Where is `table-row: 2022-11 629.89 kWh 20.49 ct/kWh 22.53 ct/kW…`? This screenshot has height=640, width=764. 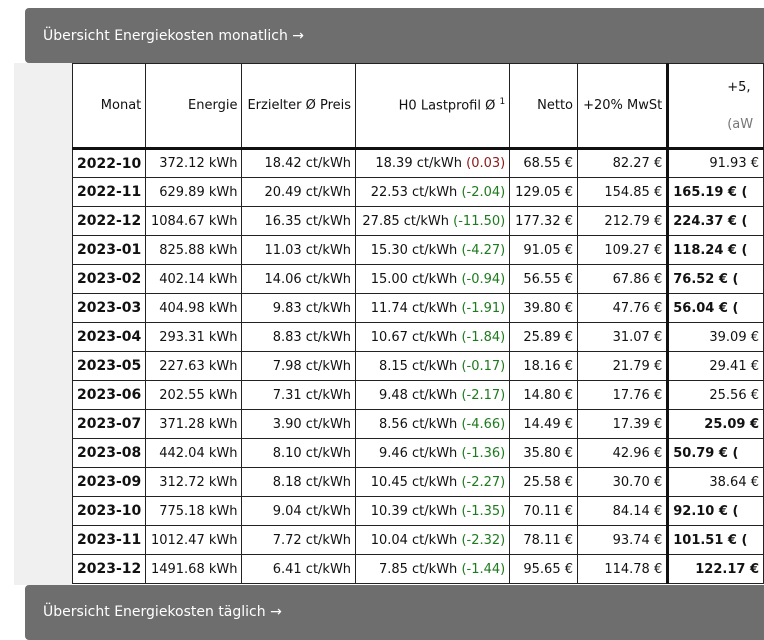 table-row: 2022-11 629.89 kWh 20.49 ct/kWh 22.53 ct/kW… is located at coordinates (418, 192).